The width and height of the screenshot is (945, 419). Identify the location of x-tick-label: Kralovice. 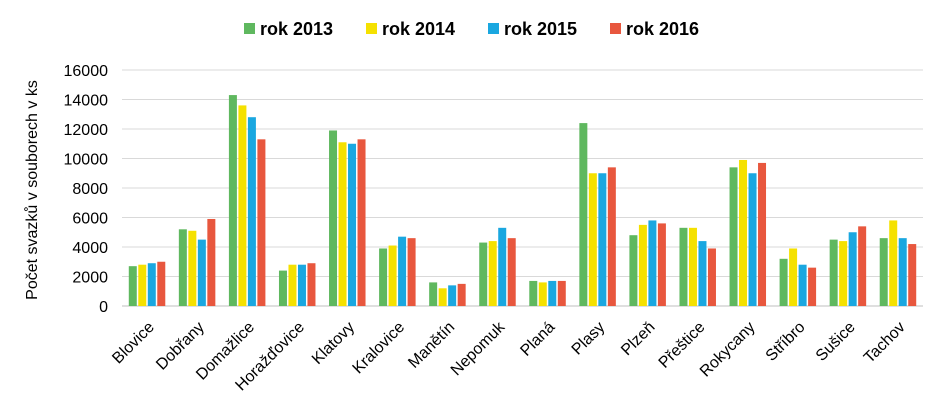
(379, 348).